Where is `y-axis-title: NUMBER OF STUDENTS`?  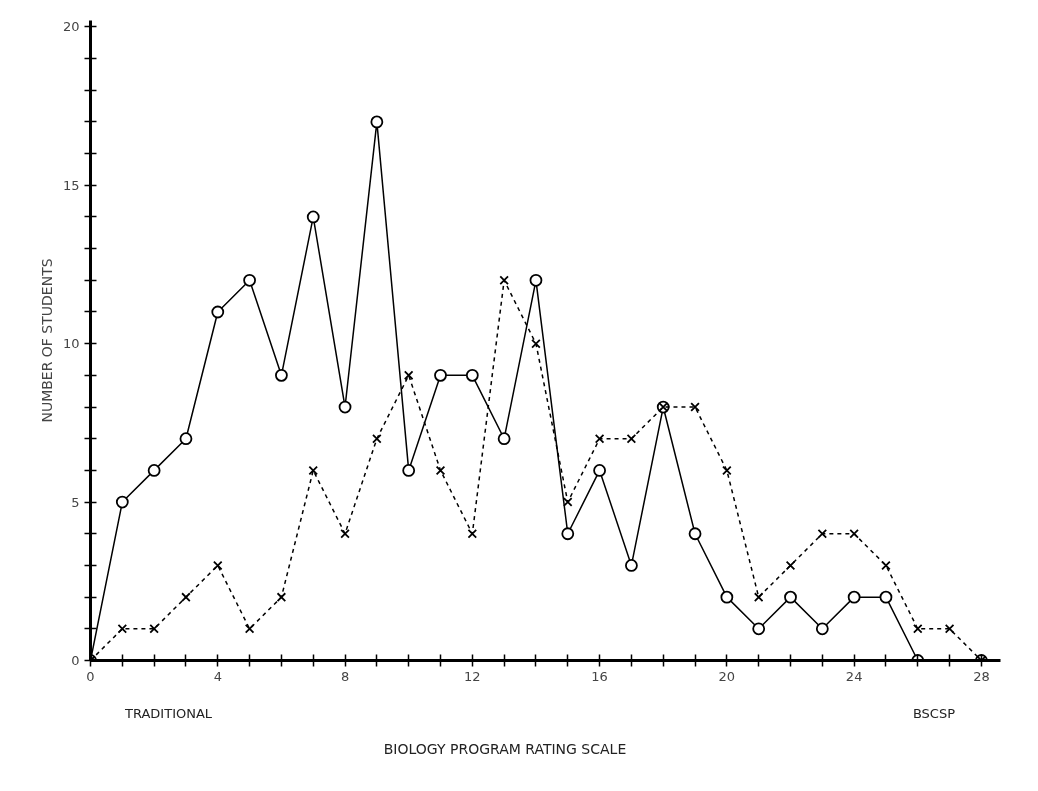
y-axis-title: NUMBER OF STUDENTS is located at coordinates (46, 340).